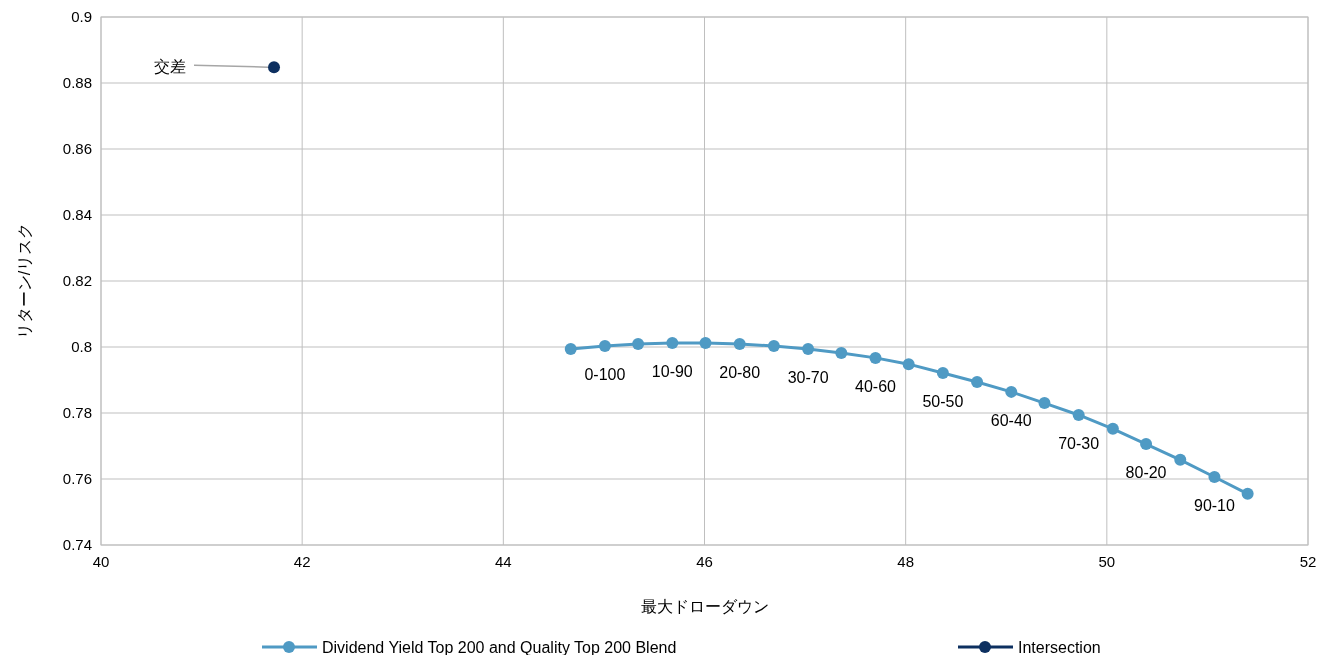  What do you see at coordinates (1011, 420) in the screenshot?
I see `data-label: 60-40` at bounding box center [1011, 420].